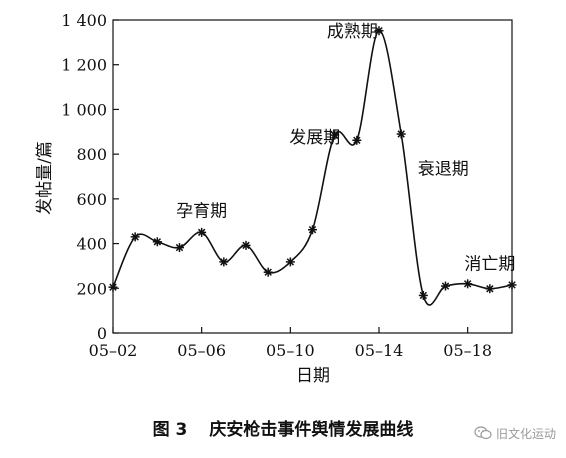 The image size is (566, 458). I want to click on wechat-icon, so click(483, 433).